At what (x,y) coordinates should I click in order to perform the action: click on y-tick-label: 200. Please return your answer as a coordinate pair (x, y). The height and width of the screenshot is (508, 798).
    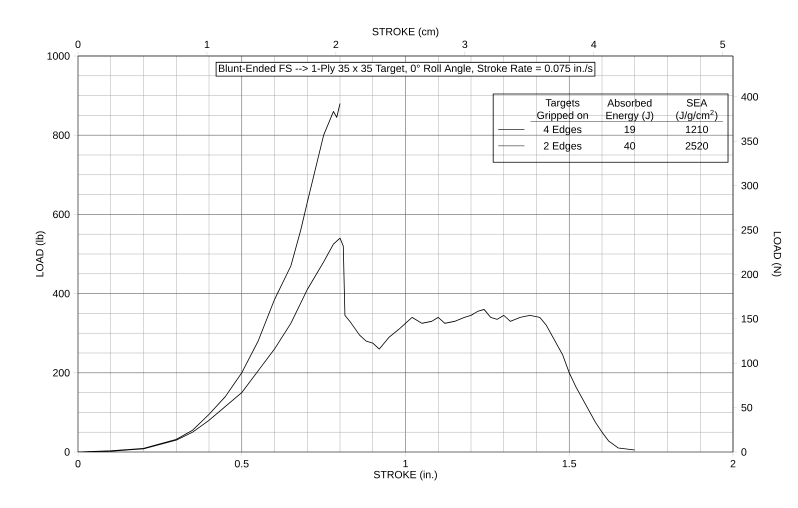
    Looking at the image, I should click on (61, 373).